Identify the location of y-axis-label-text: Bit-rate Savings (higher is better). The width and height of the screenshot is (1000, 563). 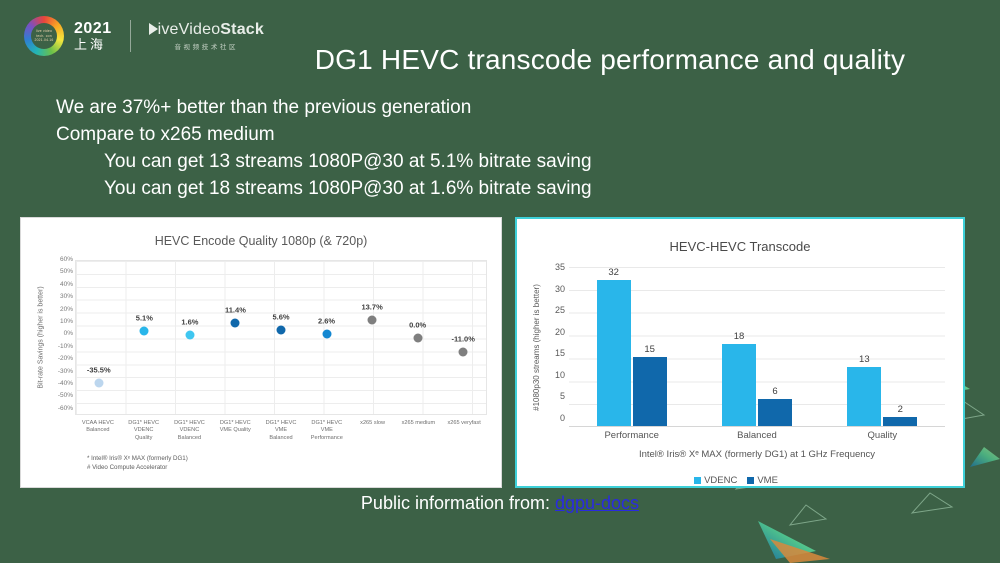
(41, 337).